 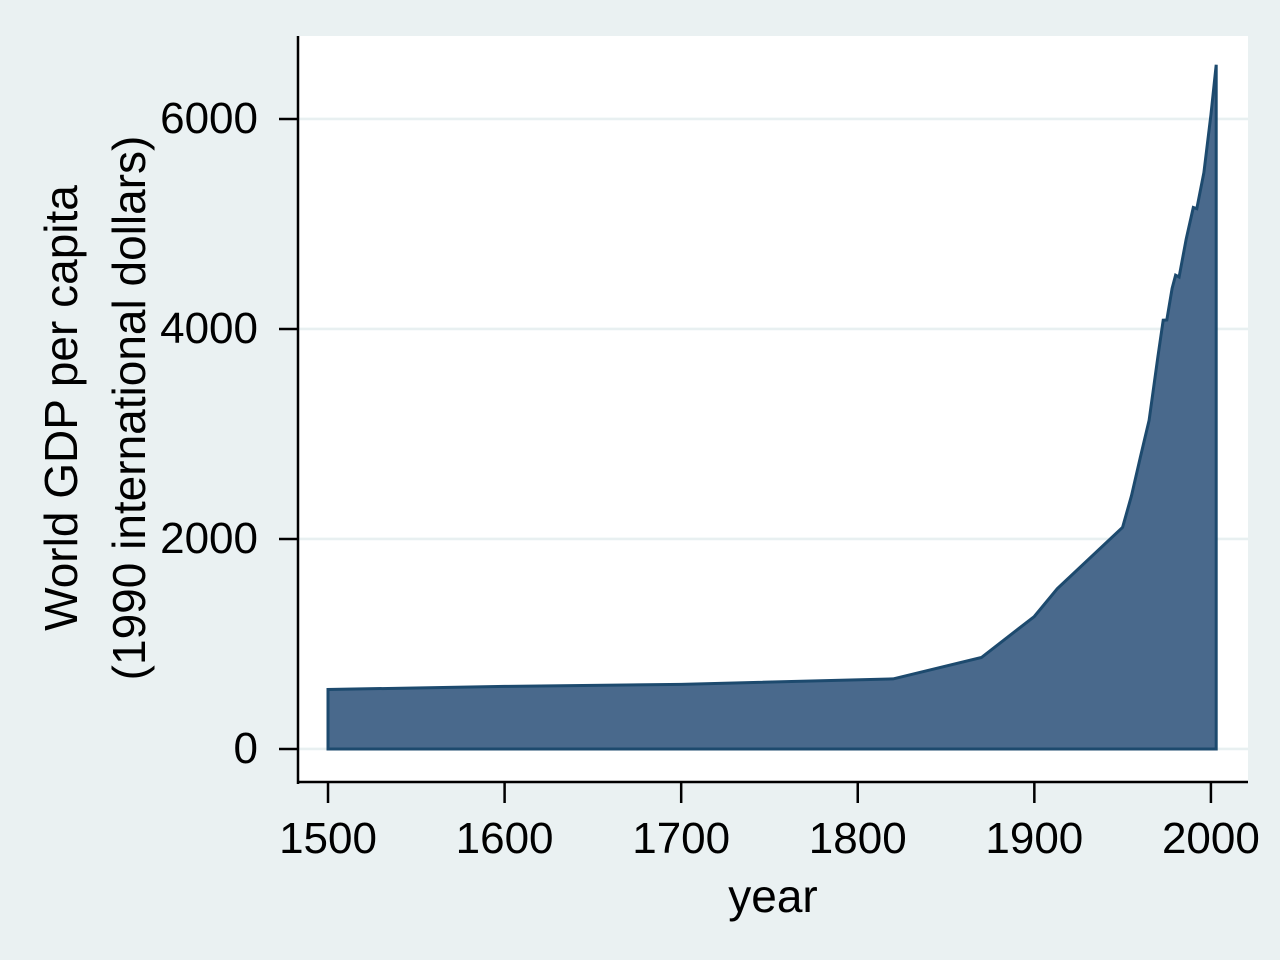 What do you see at coordinates (504, 838) in the screenshot?
I see `x-tick-label-1600: 1600` at bounding box center [504, 838].